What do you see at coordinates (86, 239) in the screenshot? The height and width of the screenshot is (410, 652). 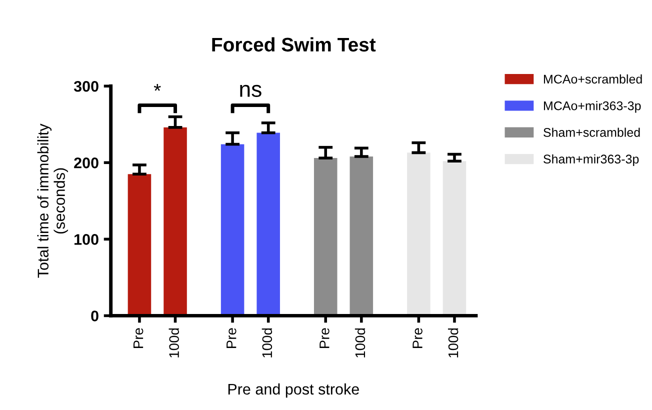 I see `y-tick-label: 100` at bounding box center [86, 239].